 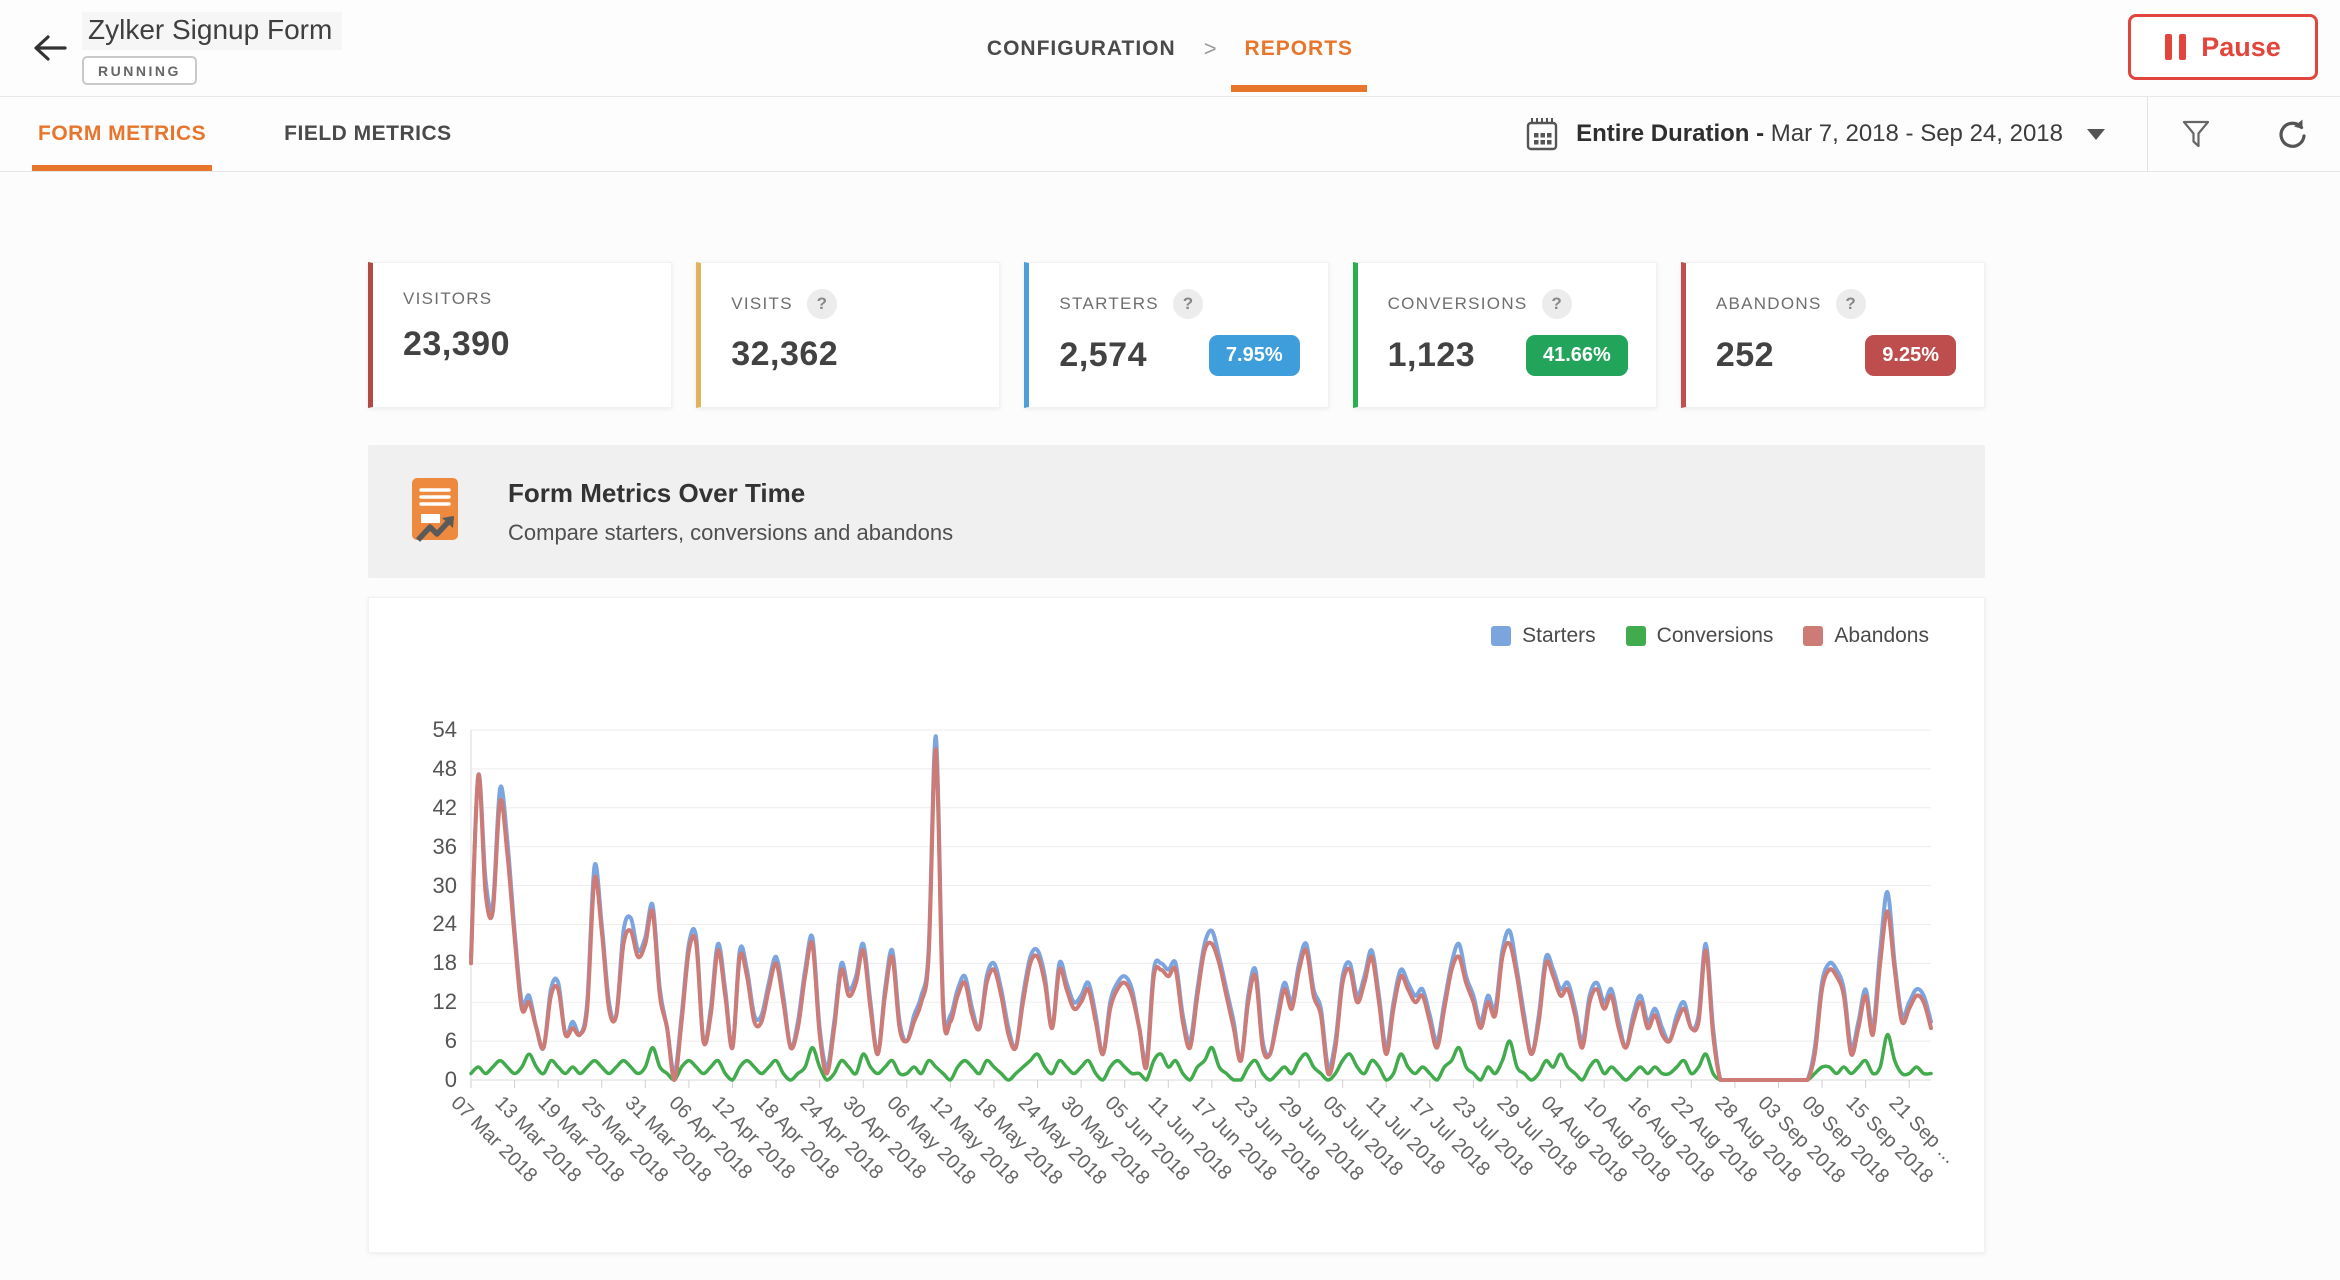 I want to click on back-button, so click(x=50, y=48).